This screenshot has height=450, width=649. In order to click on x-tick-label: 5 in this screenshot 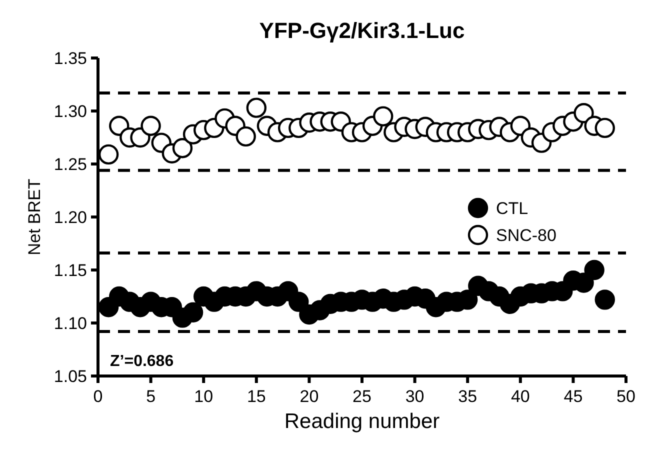, I will do `click(151, 396)`.